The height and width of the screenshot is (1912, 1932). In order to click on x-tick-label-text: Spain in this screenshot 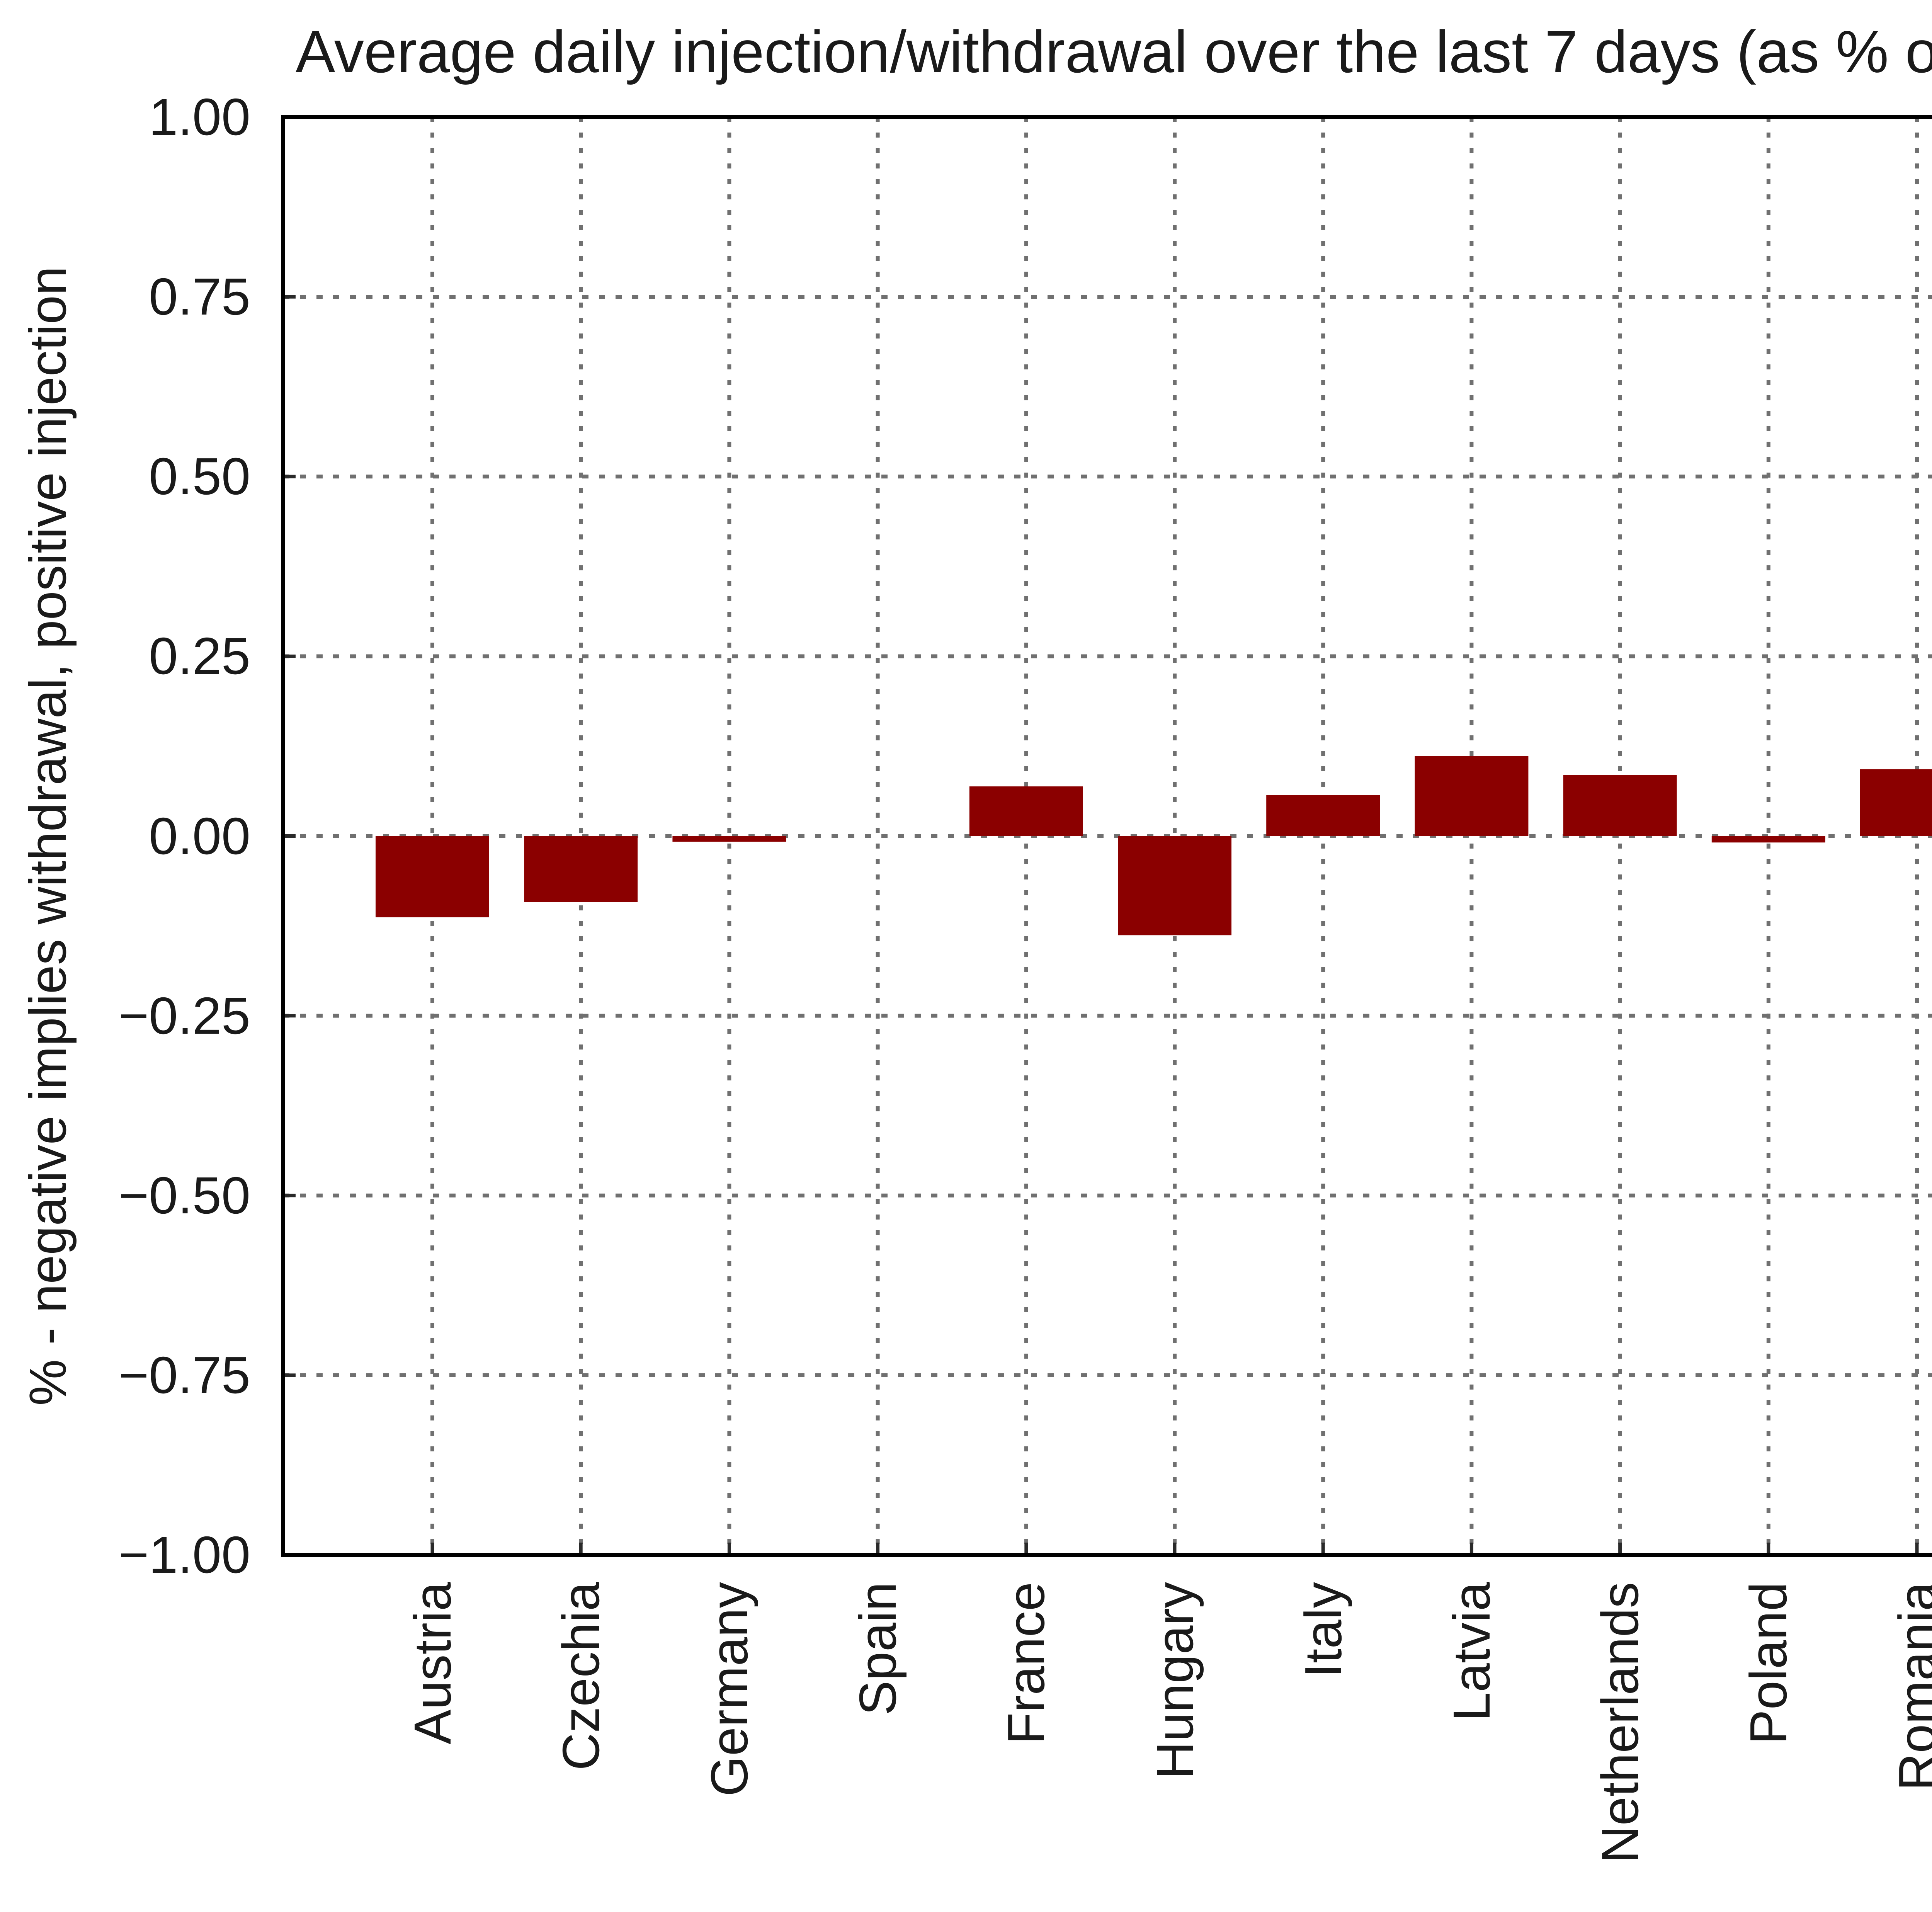, I will do `click(878, 1649)`.